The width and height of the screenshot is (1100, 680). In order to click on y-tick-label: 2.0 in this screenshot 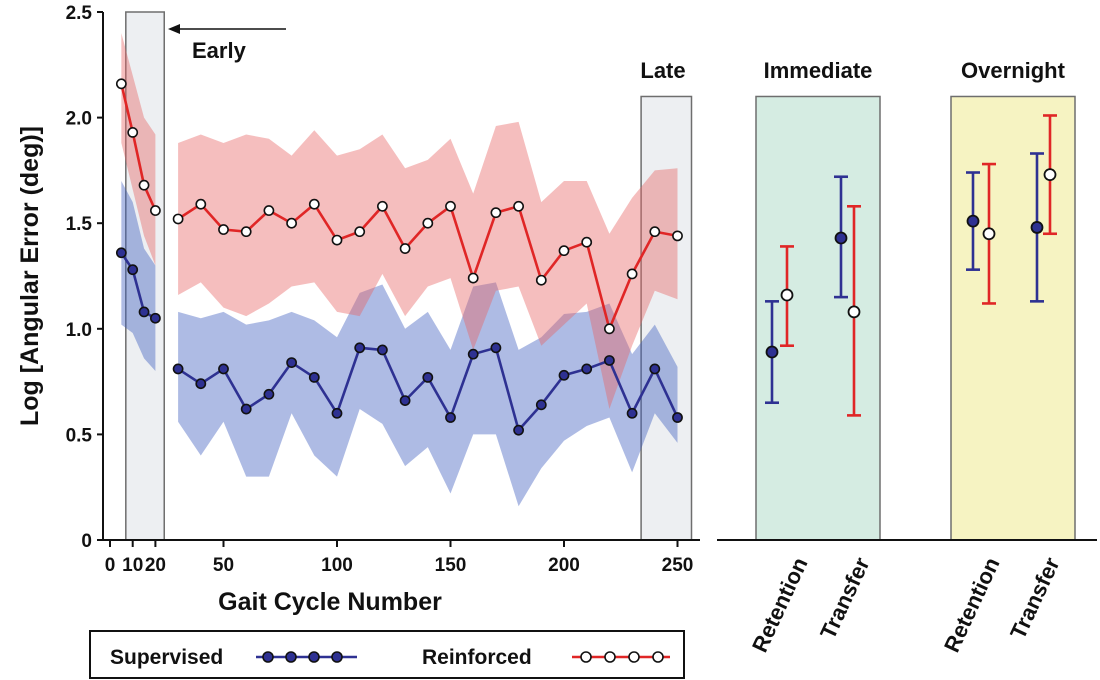, I will do `click(79, 119)`.